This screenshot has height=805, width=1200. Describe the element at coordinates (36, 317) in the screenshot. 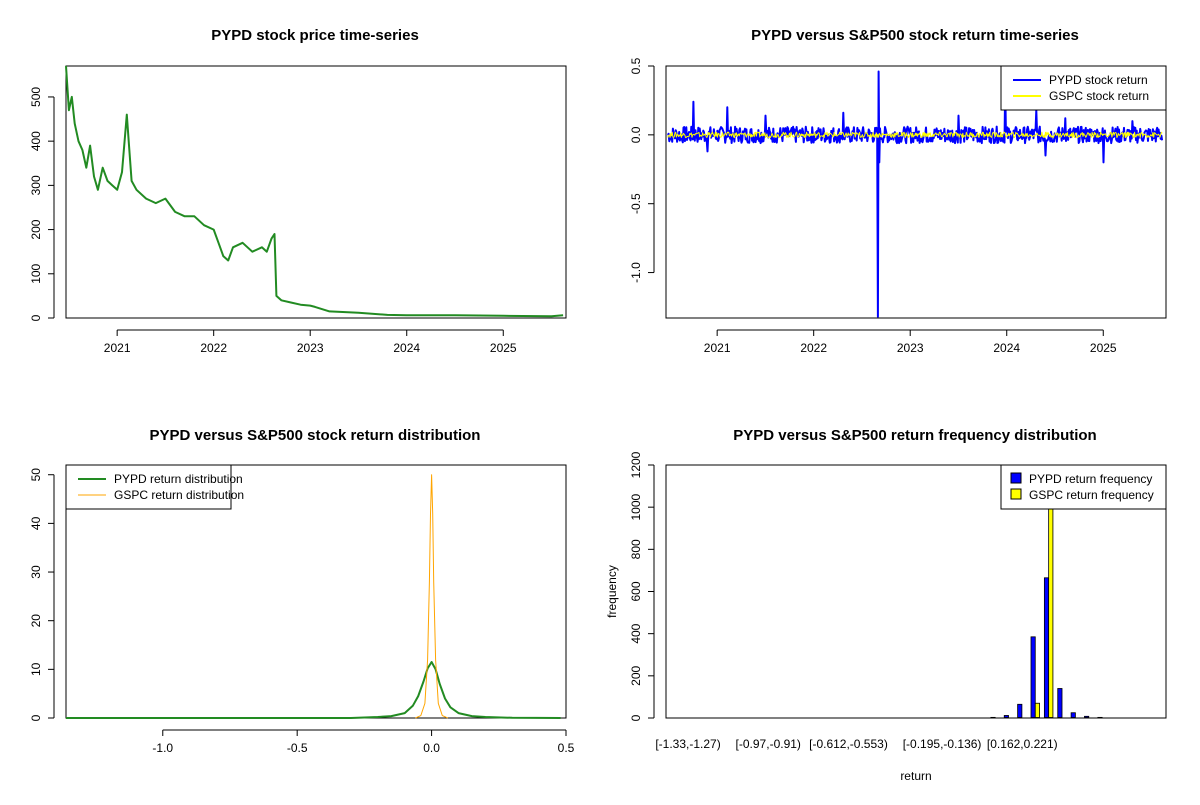

I see `price-y-tick-label: 0` at that location.